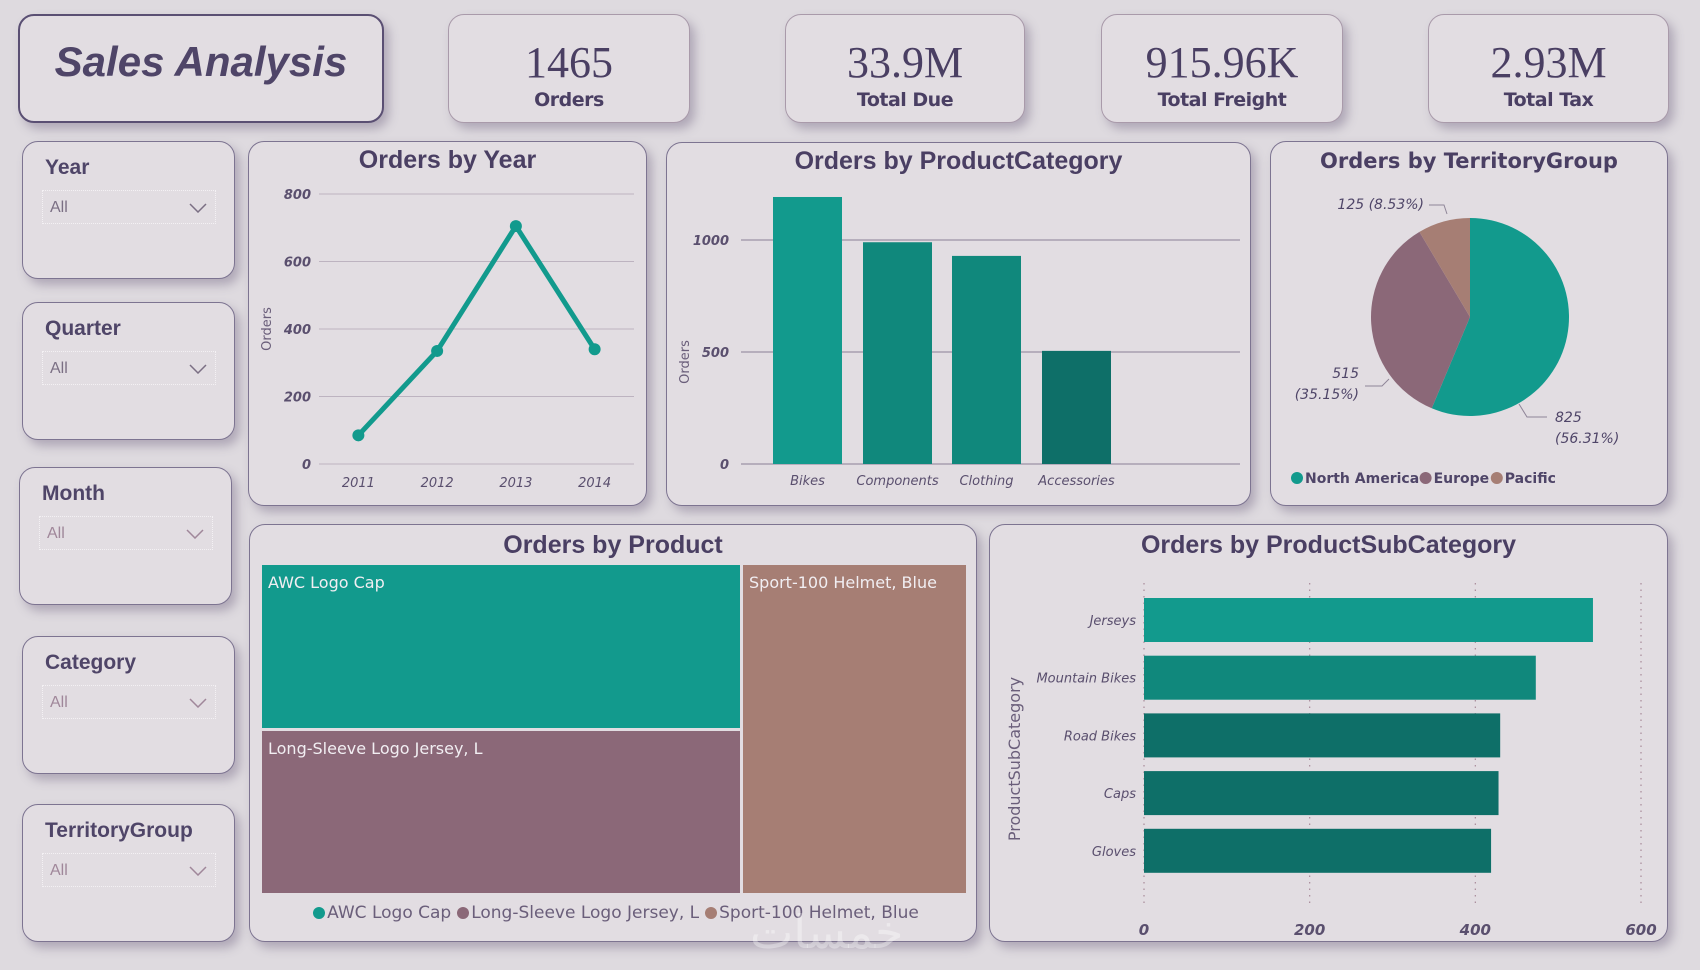  Describe the element at coordinates (326, 582) in the screenshot. I see `treemap-tile-label: AWC Logo Cap` at that location.